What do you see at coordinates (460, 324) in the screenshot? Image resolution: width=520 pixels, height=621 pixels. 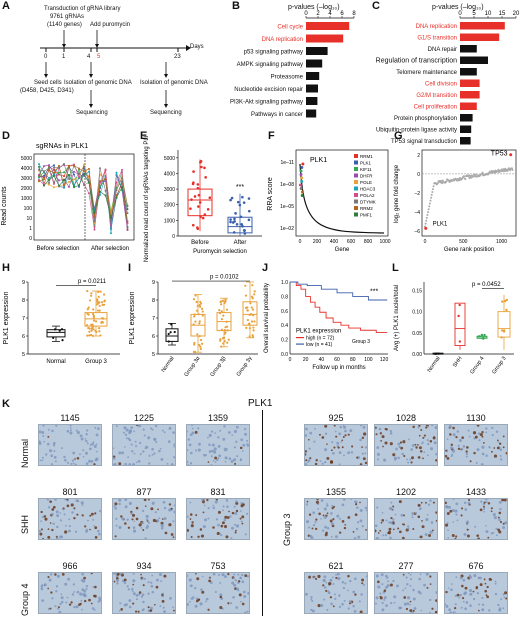 I see `l-box` at bounding box center [460, 324].